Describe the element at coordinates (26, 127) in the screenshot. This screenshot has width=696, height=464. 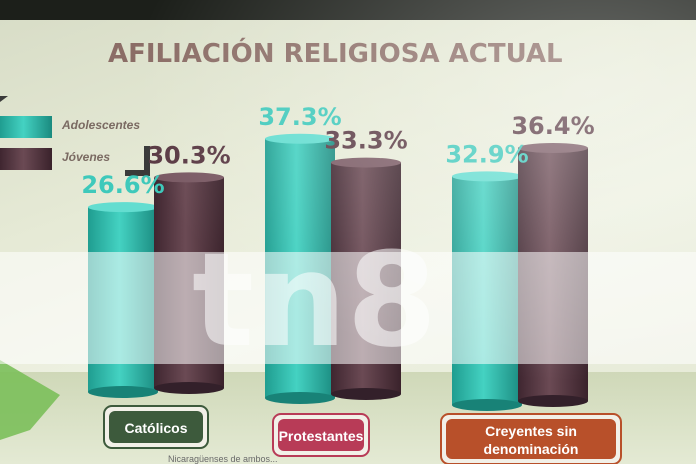
I see `legend-swatch-adolescentes` at that location.